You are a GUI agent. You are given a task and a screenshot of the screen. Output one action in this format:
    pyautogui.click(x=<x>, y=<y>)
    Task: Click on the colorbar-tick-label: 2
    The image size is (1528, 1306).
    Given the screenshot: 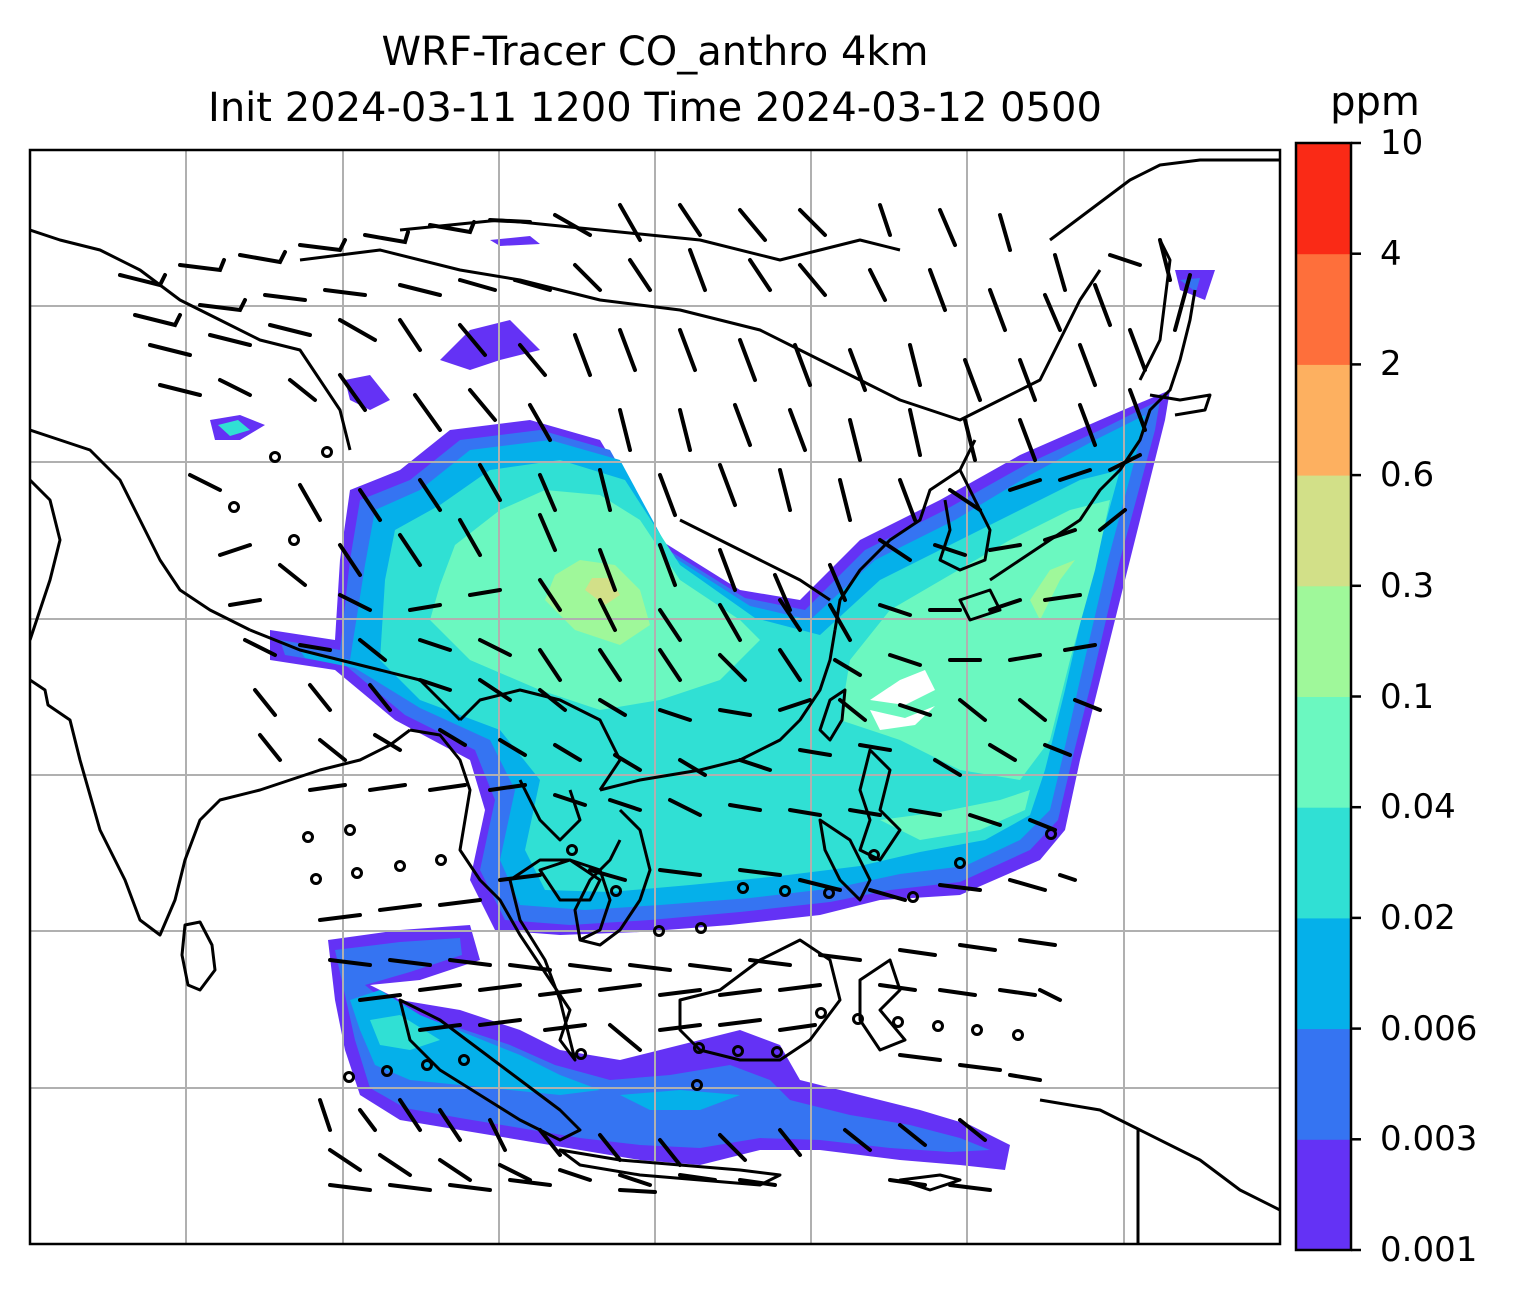 What is the action you would take?
    pyautogui.click(x=1391, y=364)
    